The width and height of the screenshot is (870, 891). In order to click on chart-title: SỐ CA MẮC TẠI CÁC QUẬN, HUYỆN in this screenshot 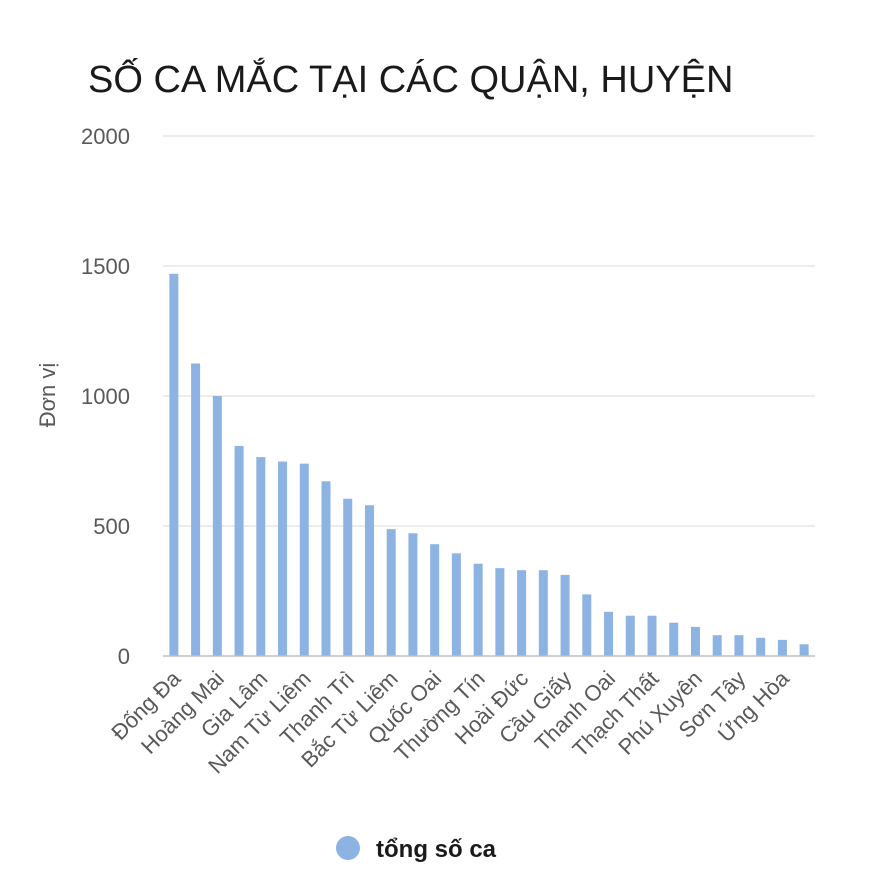, I will do `click(410, 78)`.